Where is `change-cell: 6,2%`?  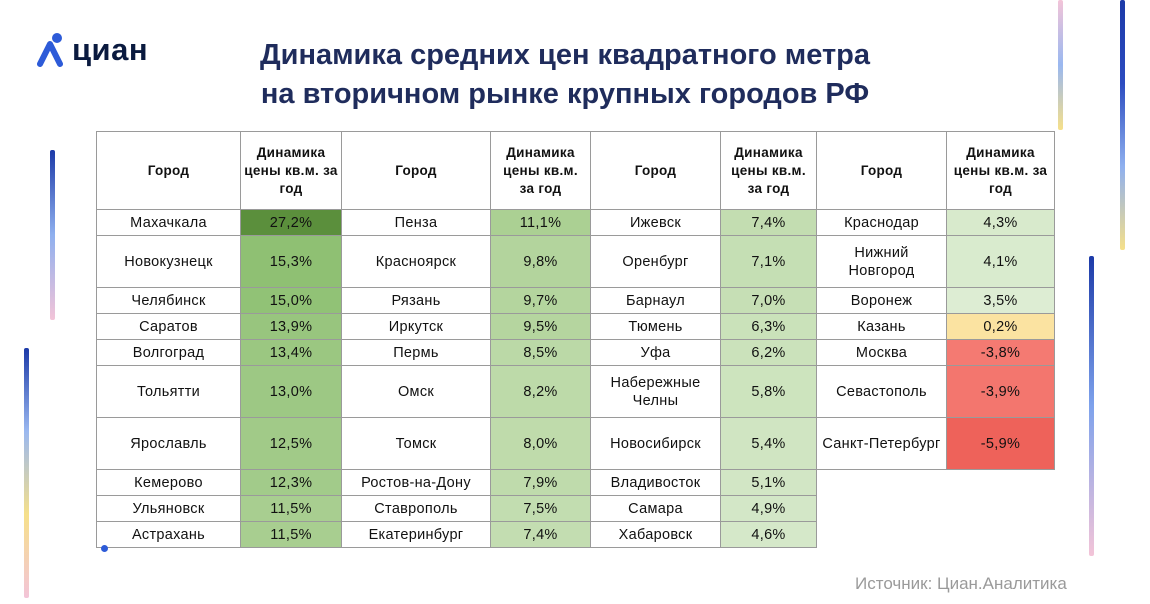 change-cell: 6,2% is located at coordinates (768, 352).